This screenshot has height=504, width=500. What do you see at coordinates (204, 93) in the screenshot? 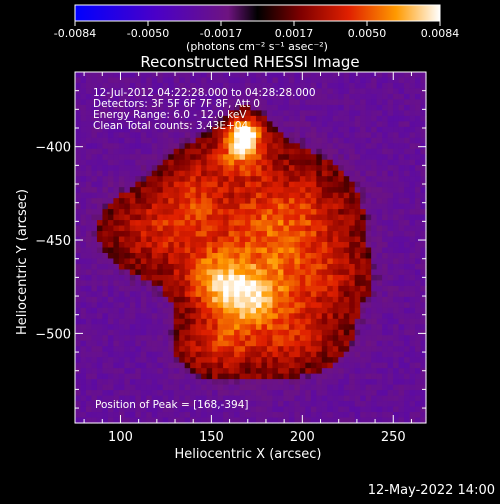
I see `annotation-time-range: 12-Jul-2012 04:22:28.000 to 04:28:28.000` at bounding box center [204, 93].